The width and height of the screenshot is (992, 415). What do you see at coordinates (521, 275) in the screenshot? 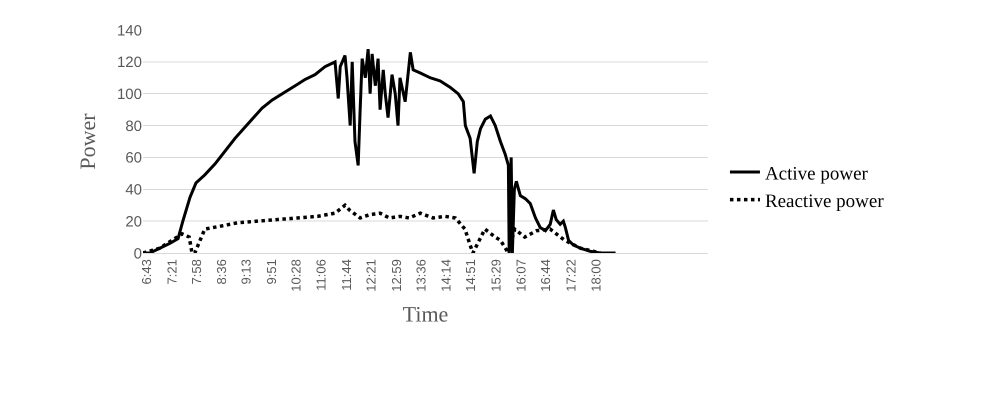
I see `x-tick-label: 16:07` at bounding box center [521, 275].